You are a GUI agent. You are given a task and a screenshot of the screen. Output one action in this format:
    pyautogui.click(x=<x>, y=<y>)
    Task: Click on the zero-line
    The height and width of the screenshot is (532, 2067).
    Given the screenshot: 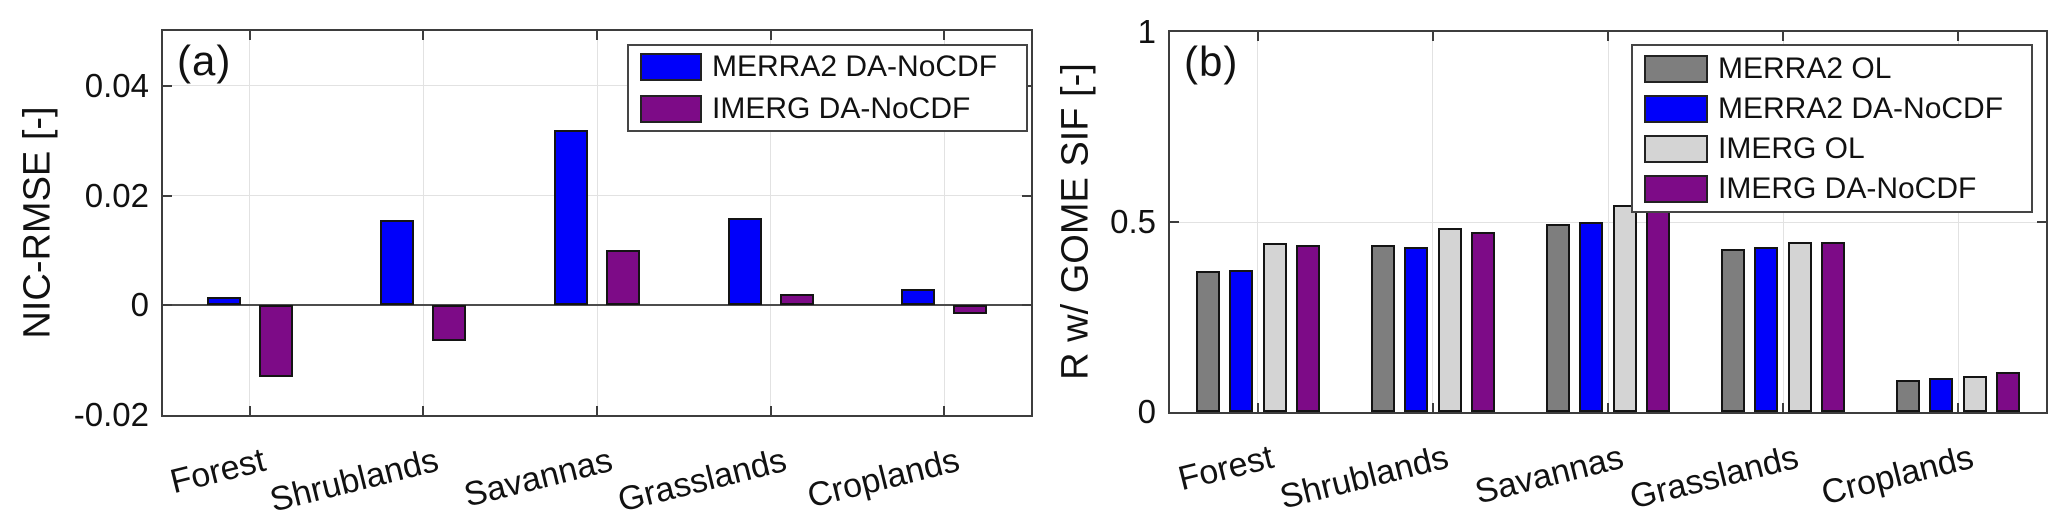 What is the action you would take?
    pyautogui.click(x=597, y=305)
    